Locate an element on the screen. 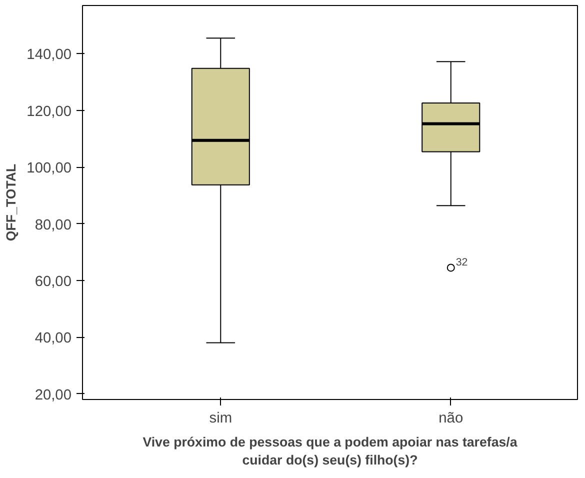 The image size is (585, 478). y-tick-label: 80,00 is located at coordinates (53, 225).